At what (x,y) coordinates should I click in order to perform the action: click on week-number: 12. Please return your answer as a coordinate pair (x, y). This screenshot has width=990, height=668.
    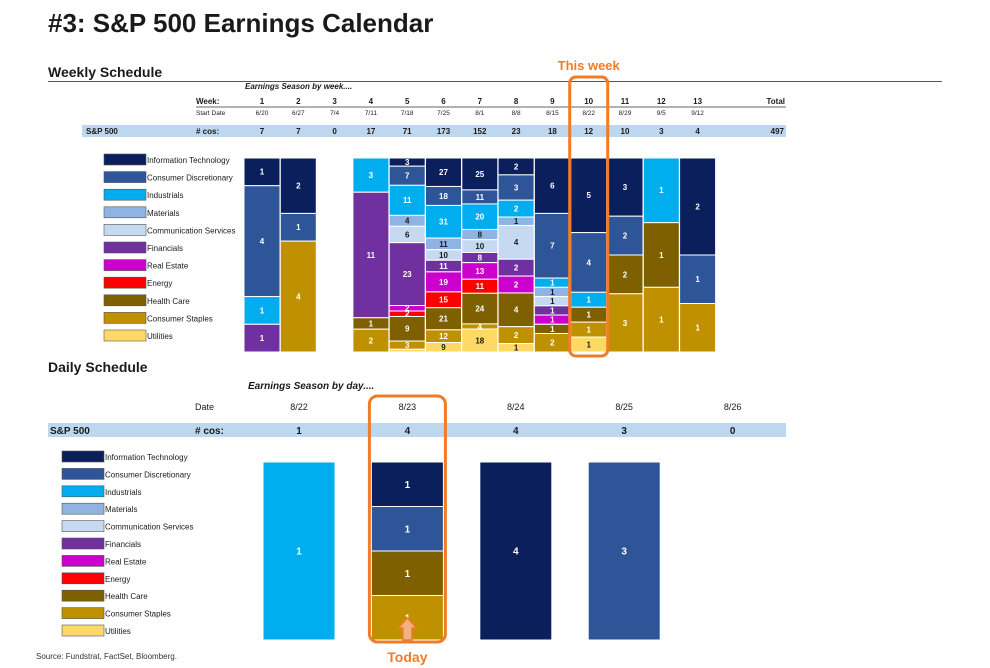
    Looking at the image, I should click on (661, 101).